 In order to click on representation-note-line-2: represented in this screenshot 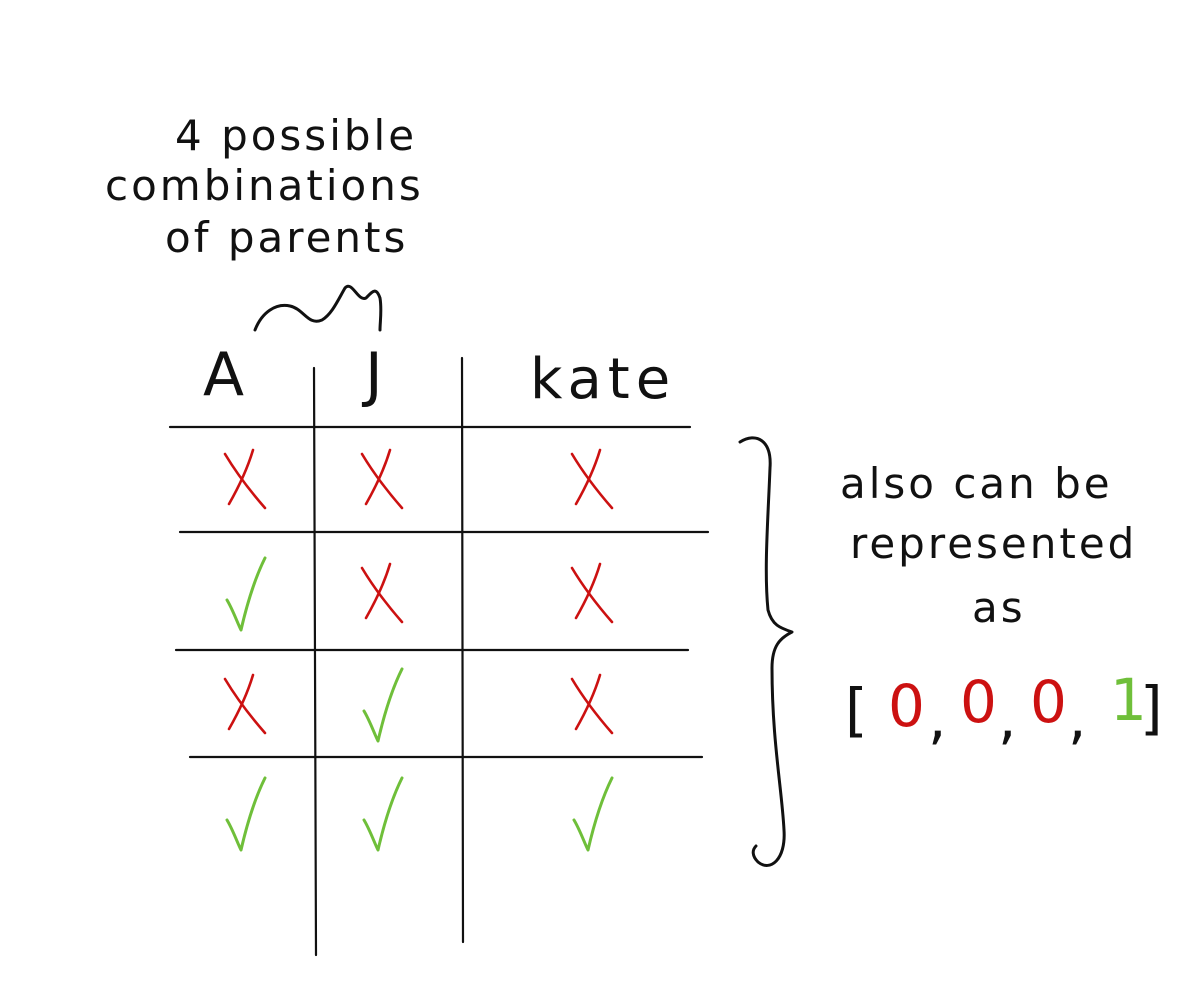, I will do `click(993, 543)`.